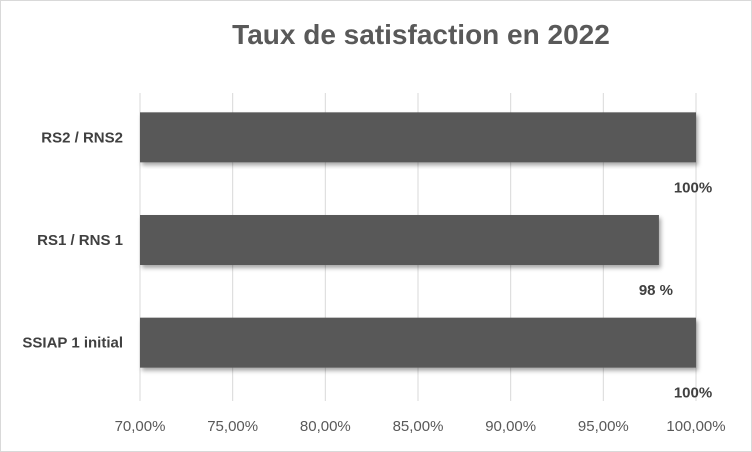 This screenshot has height=452, width=752. Describe the element at coordinates (510, 426) in the screenshot. I see `x-tick-label: 90,00%` at that location.